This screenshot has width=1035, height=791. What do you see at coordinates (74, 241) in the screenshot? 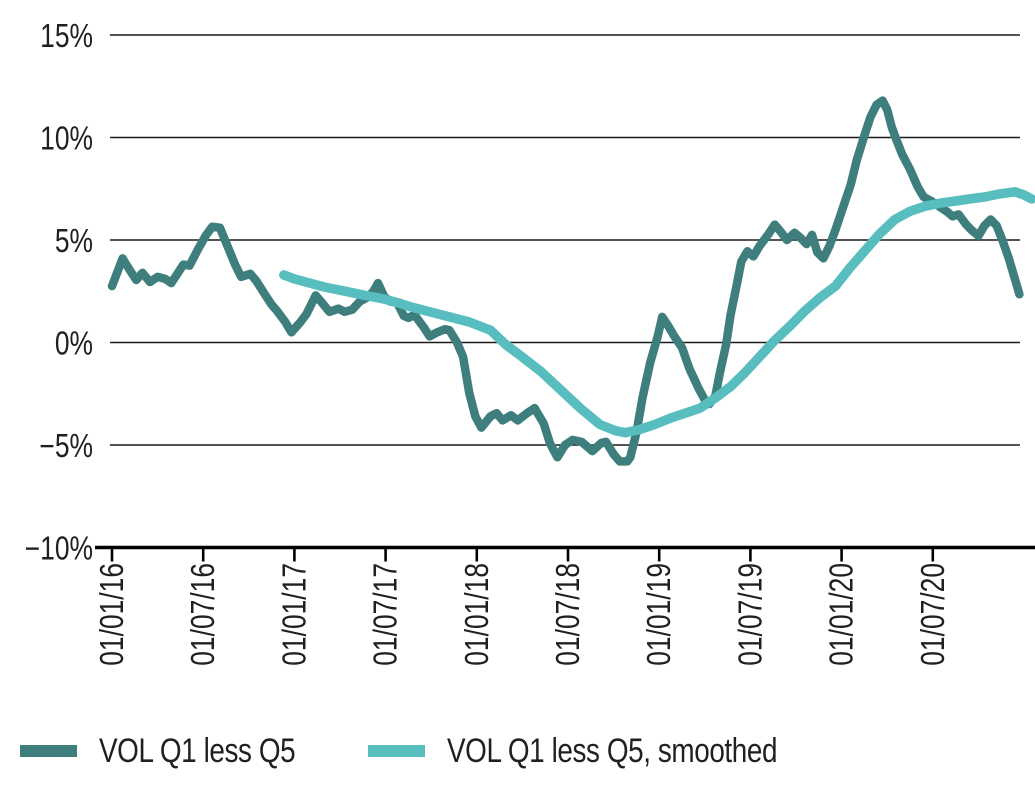
I see `y-axis-label: 5%` at bounding box center [74, 241].